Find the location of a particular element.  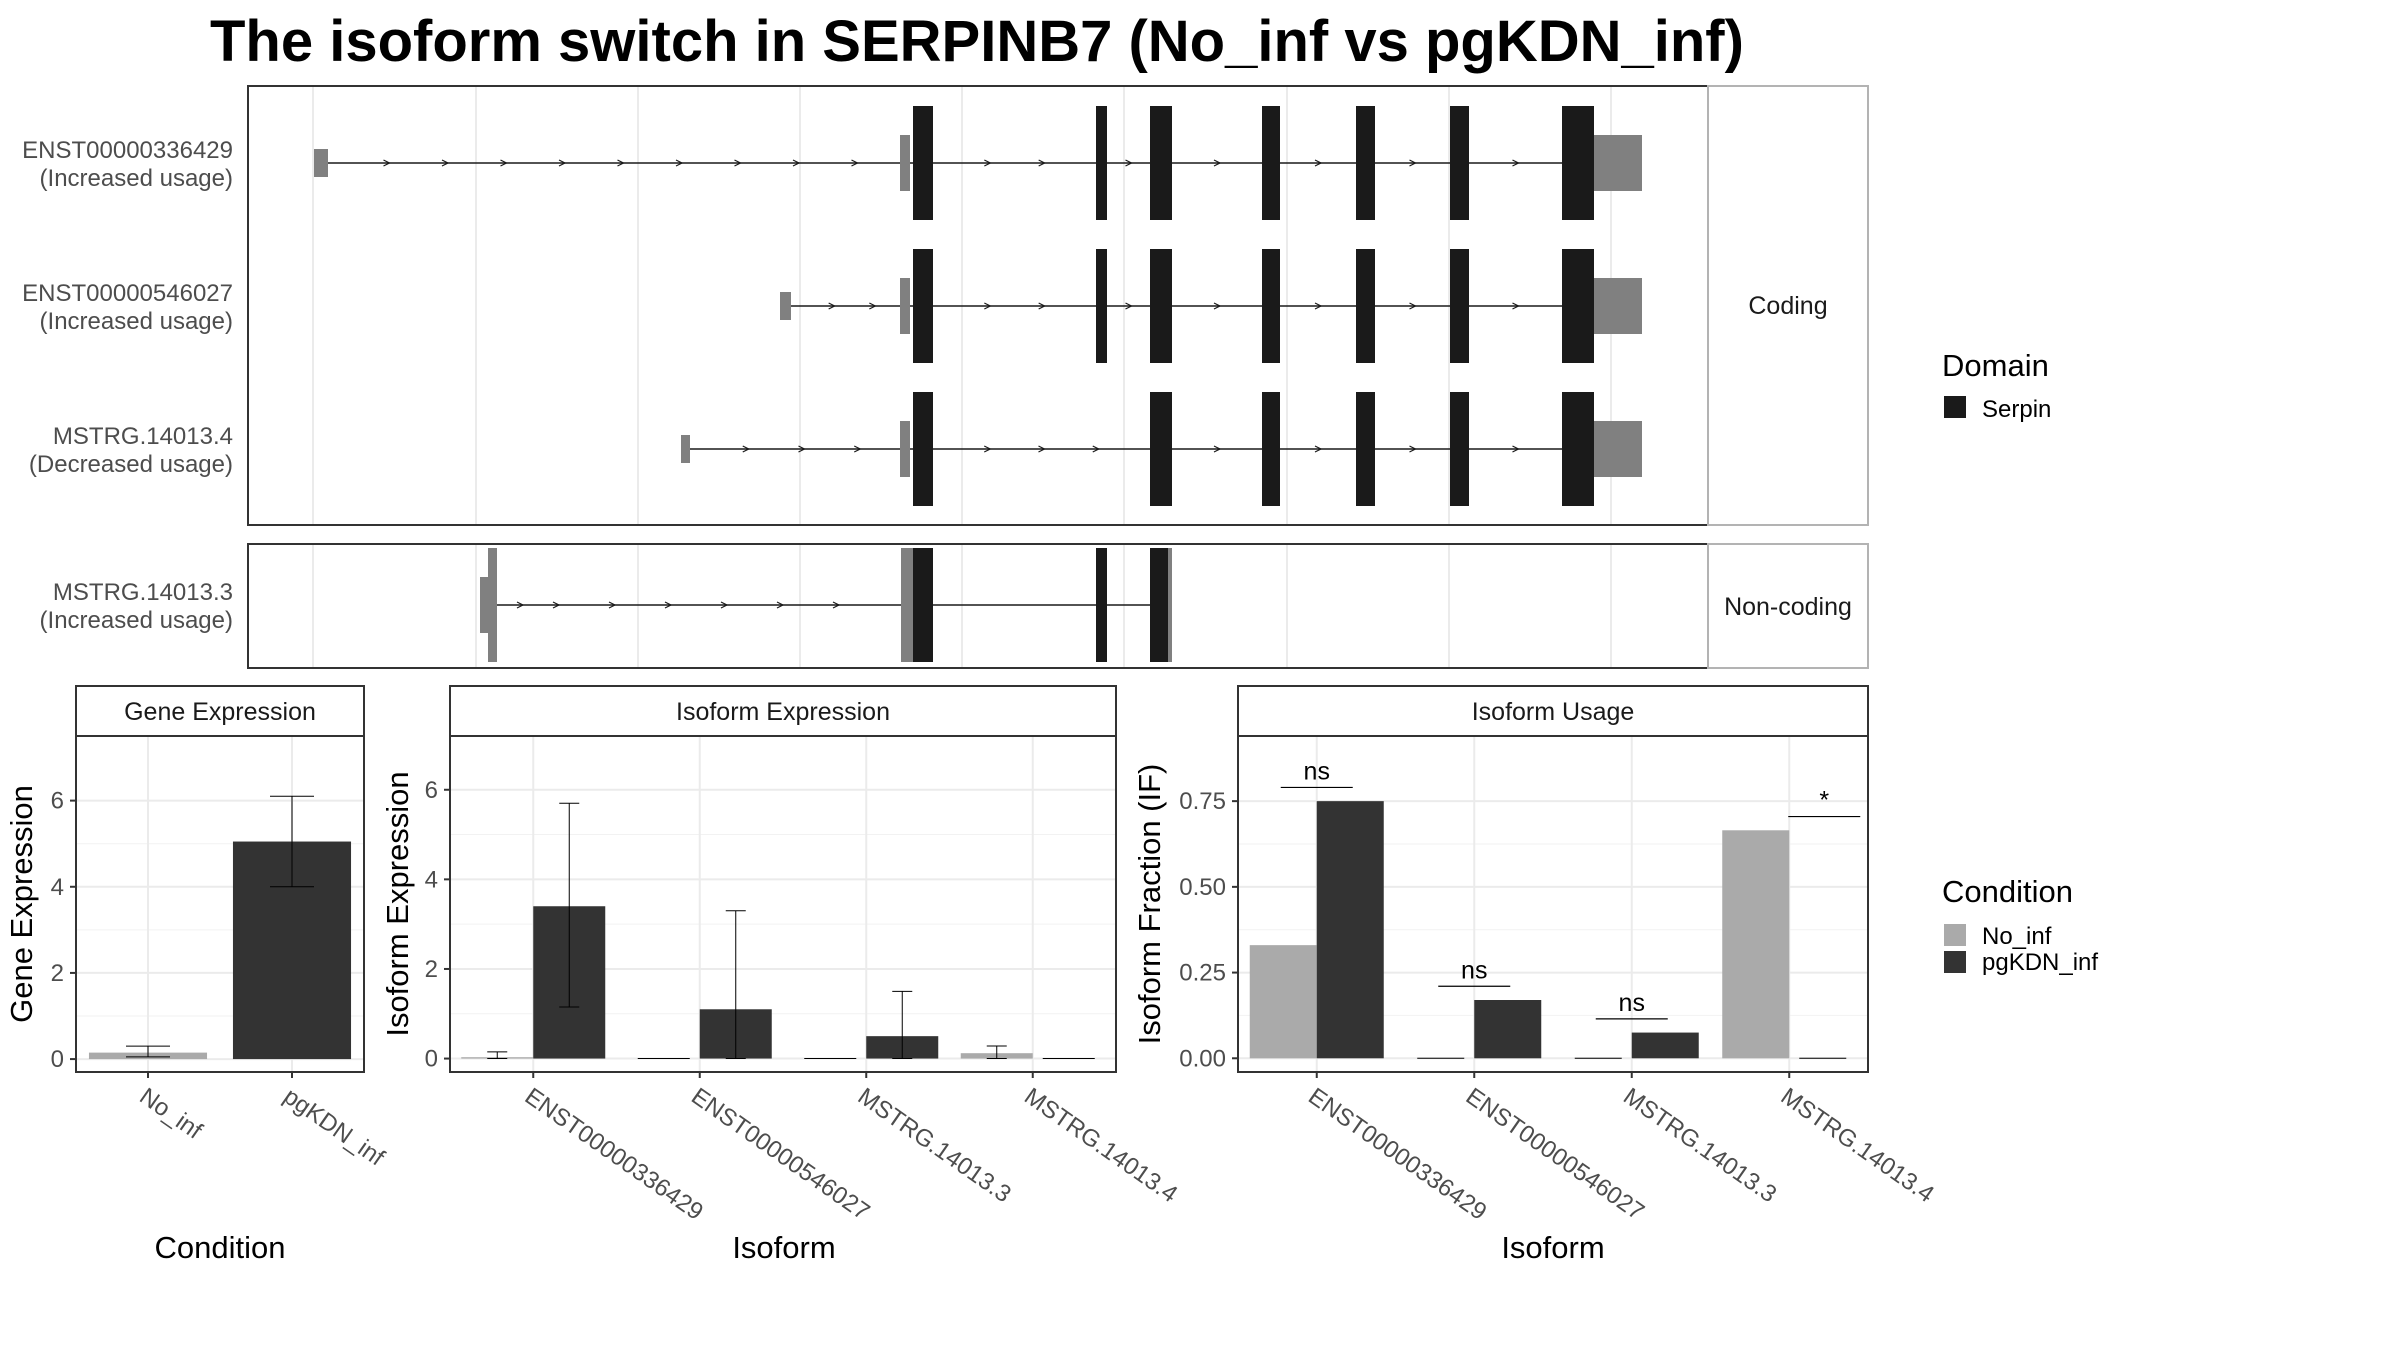

chart-1-xaxis-title: Isoform is located at coordinates (783, 1247).